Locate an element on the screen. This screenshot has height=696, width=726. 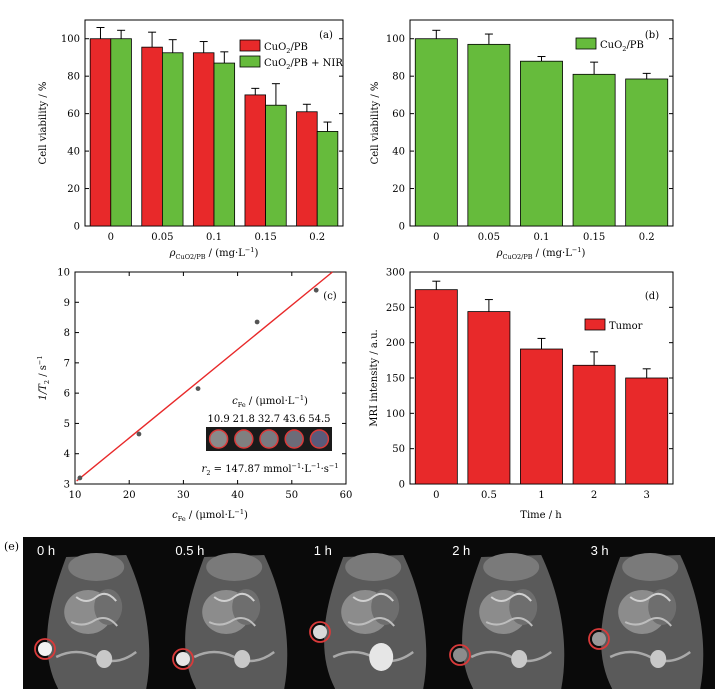
x-tick-label: 0.5 is located at coordinates (489, 495).